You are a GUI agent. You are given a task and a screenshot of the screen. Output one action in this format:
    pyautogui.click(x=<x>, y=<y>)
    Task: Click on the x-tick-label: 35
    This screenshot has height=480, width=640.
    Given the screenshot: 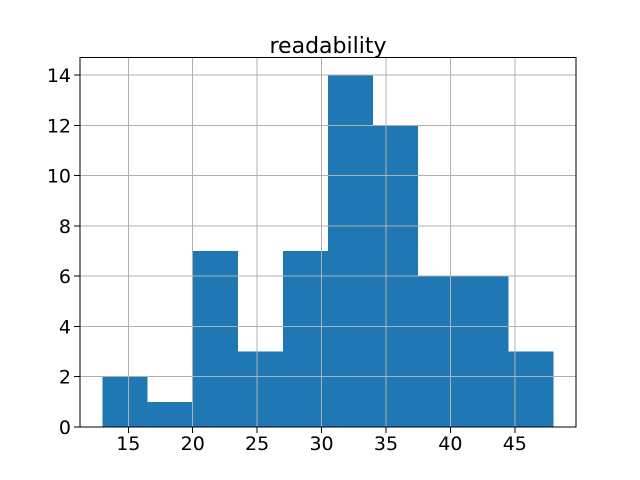 What is the action you would take?
    pyautogui.click(x=386, y=444)
    